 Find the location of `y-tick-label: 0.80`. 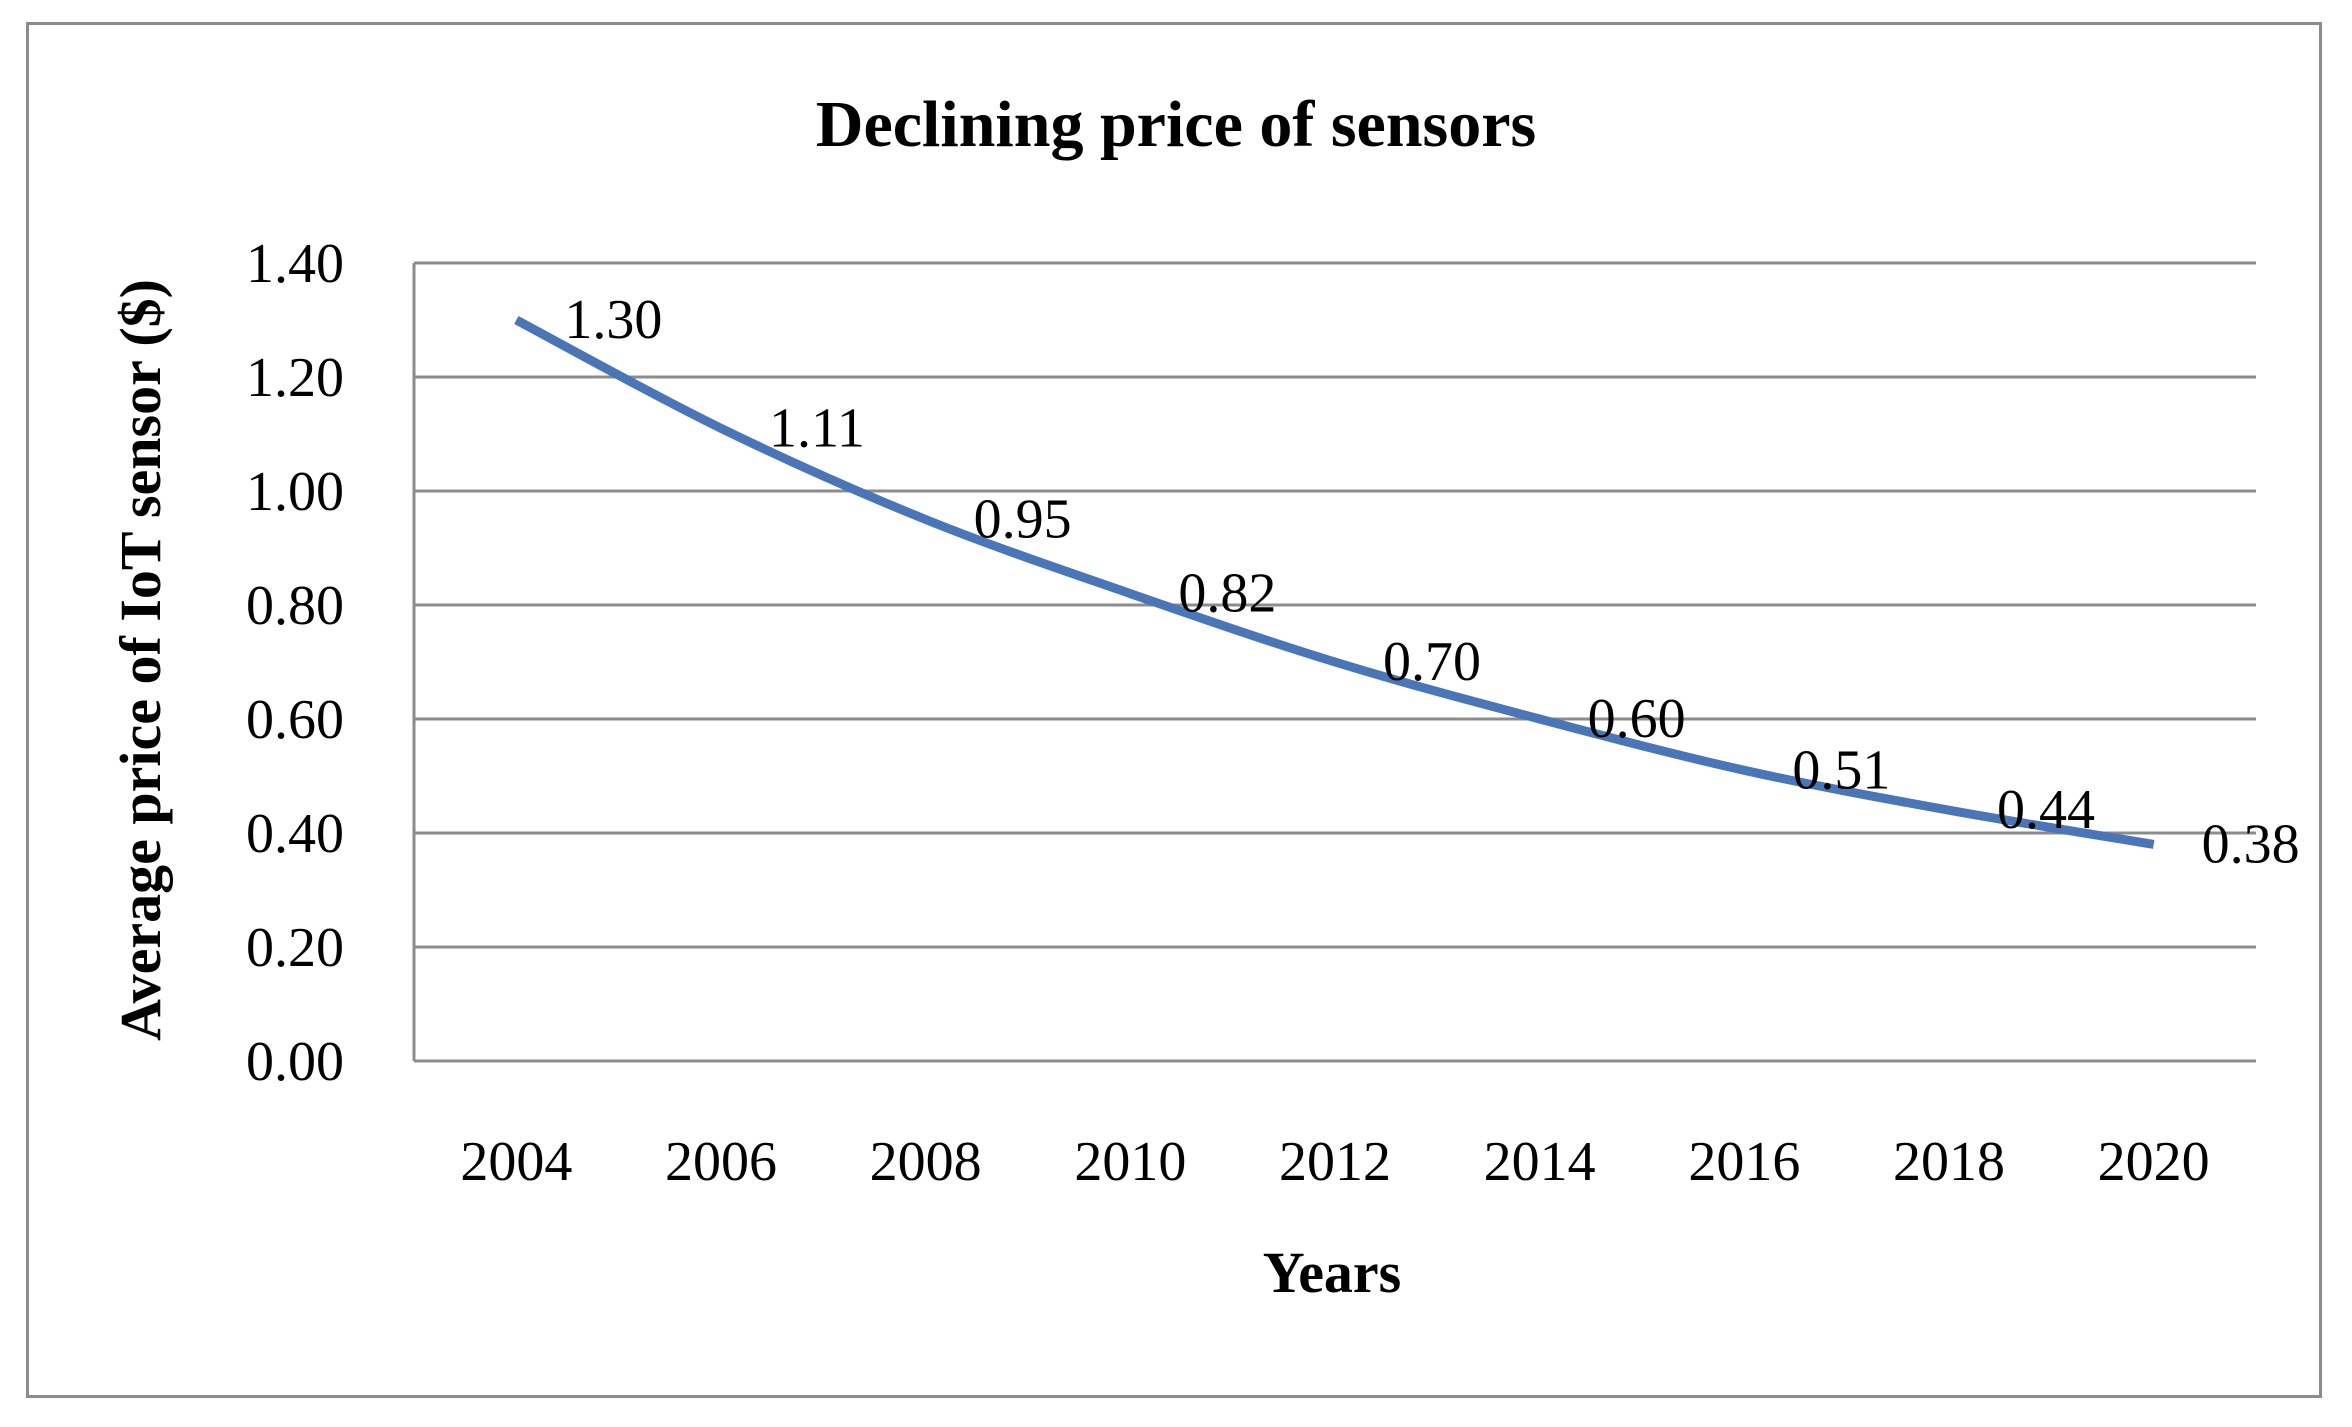

y-tick-label: 0.80 is located at coordinates (295, 606).